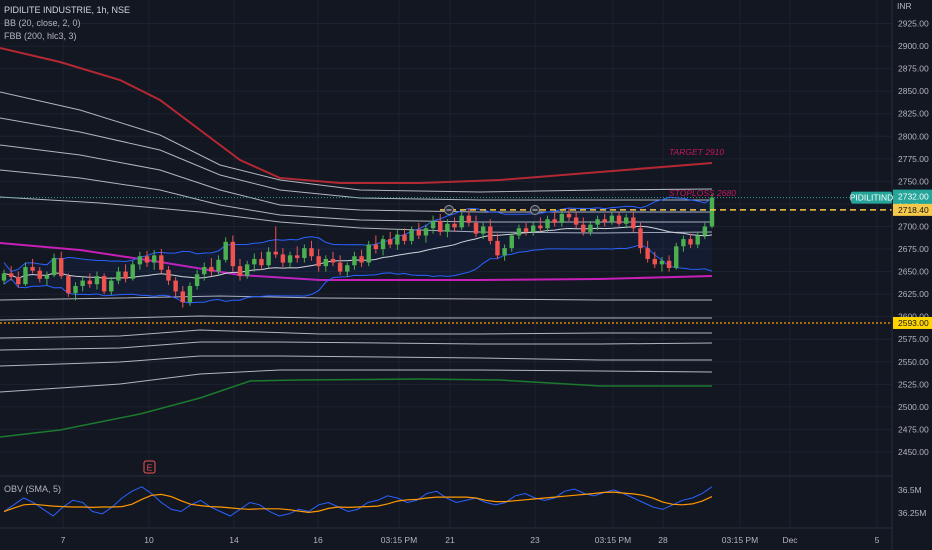  Describe the element at coordinates (913, 69) in the screenshot. I see `price-tick-label: 2875.00` at that location.